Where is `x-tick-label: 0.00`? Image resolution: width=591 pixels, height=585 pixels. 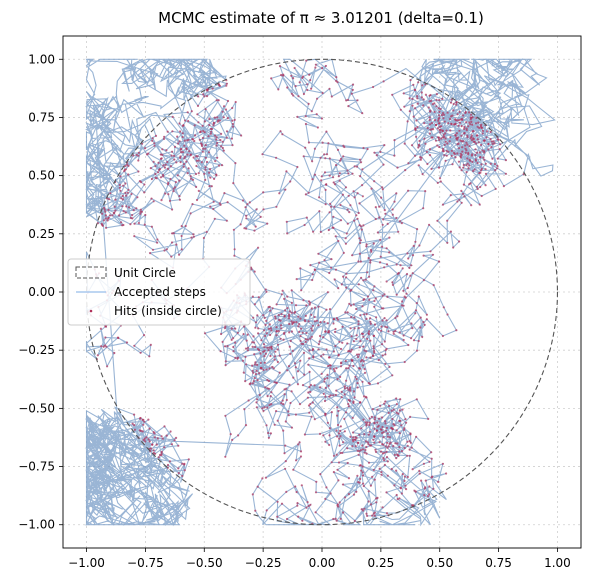 x-tick-label: 0.00 is located at coordinates (322, 563).